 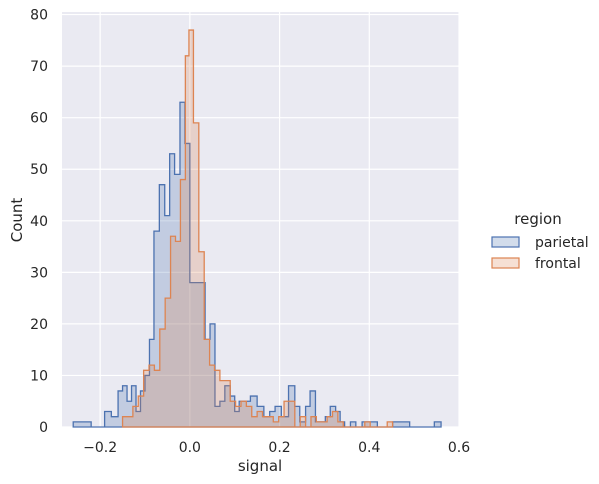 I want to click on legend-label-parietal: parietal, so click(x=562, y=243).